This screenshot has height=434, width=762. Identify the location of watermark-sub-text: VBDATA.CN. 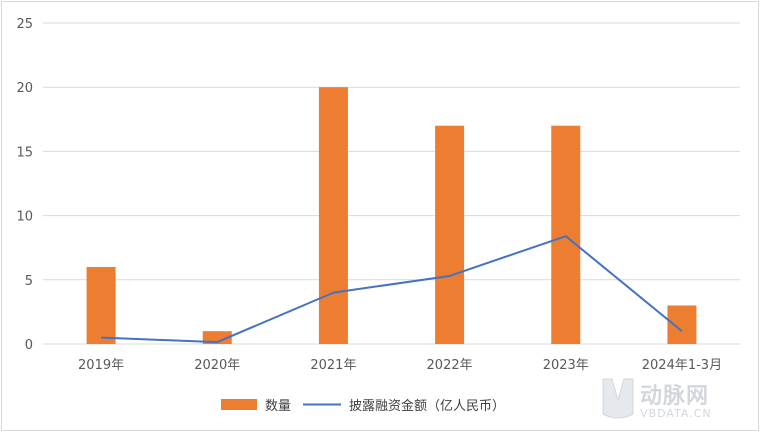
(676, 413).